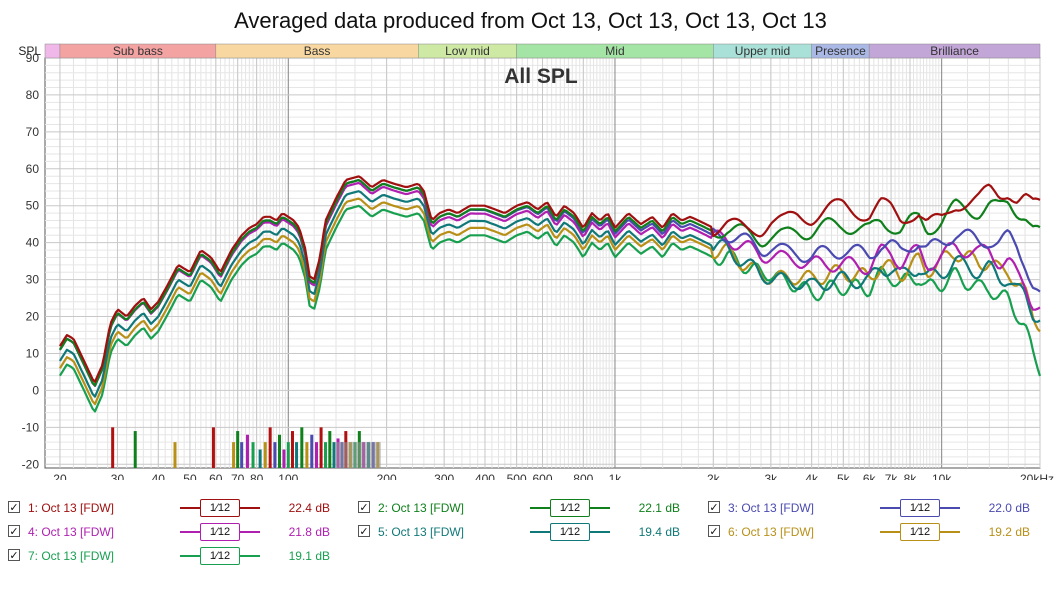  Describe the element at coordinates (1009, 508) in the screenshot. I see `legend-value: 22.0 dB` at that location.